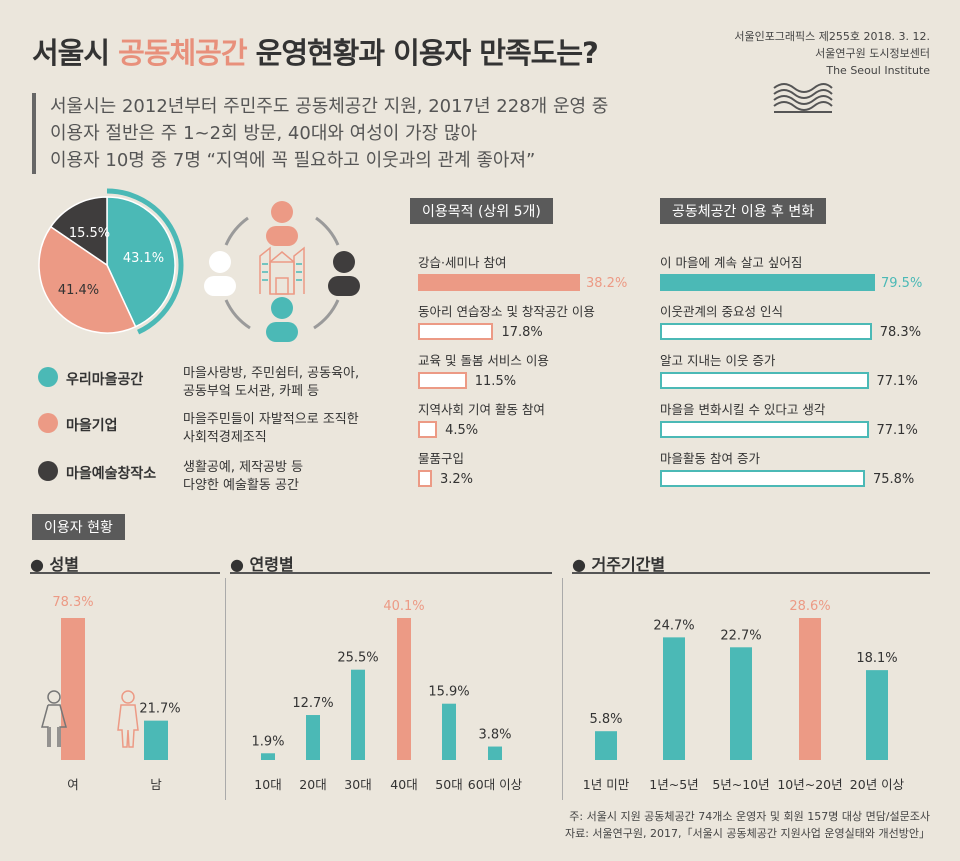 The width and height of the screenshot is (960, 861). Describe the element at coordinates (78, 290) in the screenshot. I see `pie-label: 41.4%` at that location.